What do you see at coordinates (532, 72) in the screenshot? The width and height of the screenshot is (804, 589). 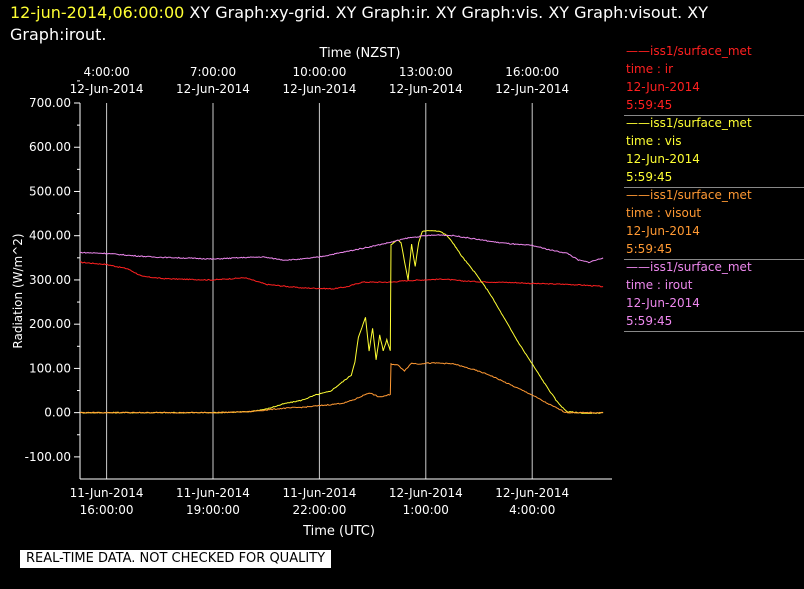 I see `top-tick-label-time: 16:00:00` at bounding box center [532, 72].